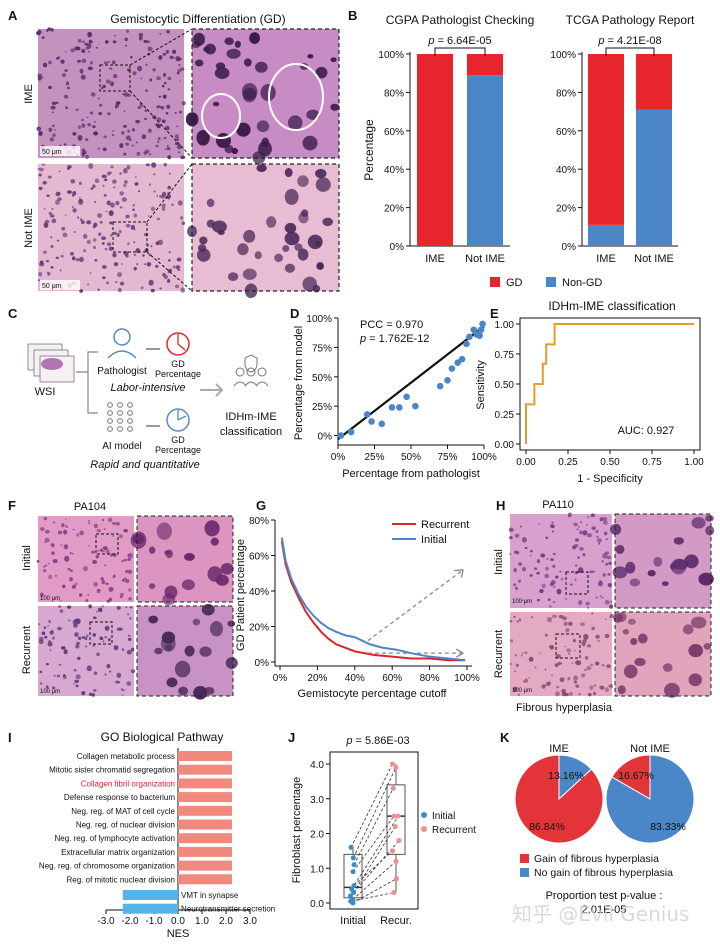  Describe the element at coordinates (125, 825) in the screenshot. I see `pathway-label: Neg. reg. of nuclear division` at that location.